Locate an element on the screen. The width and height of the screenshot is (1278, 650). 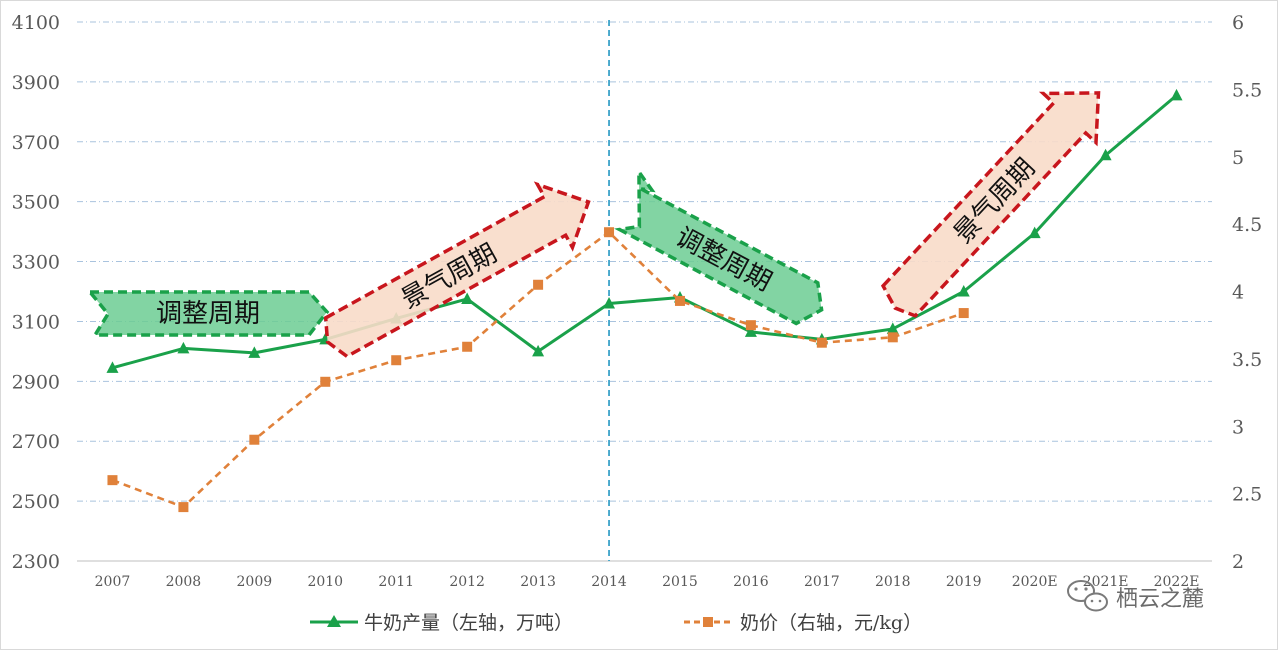
x-axis-tick-label: 2013 is located at coordinates (538, 582).